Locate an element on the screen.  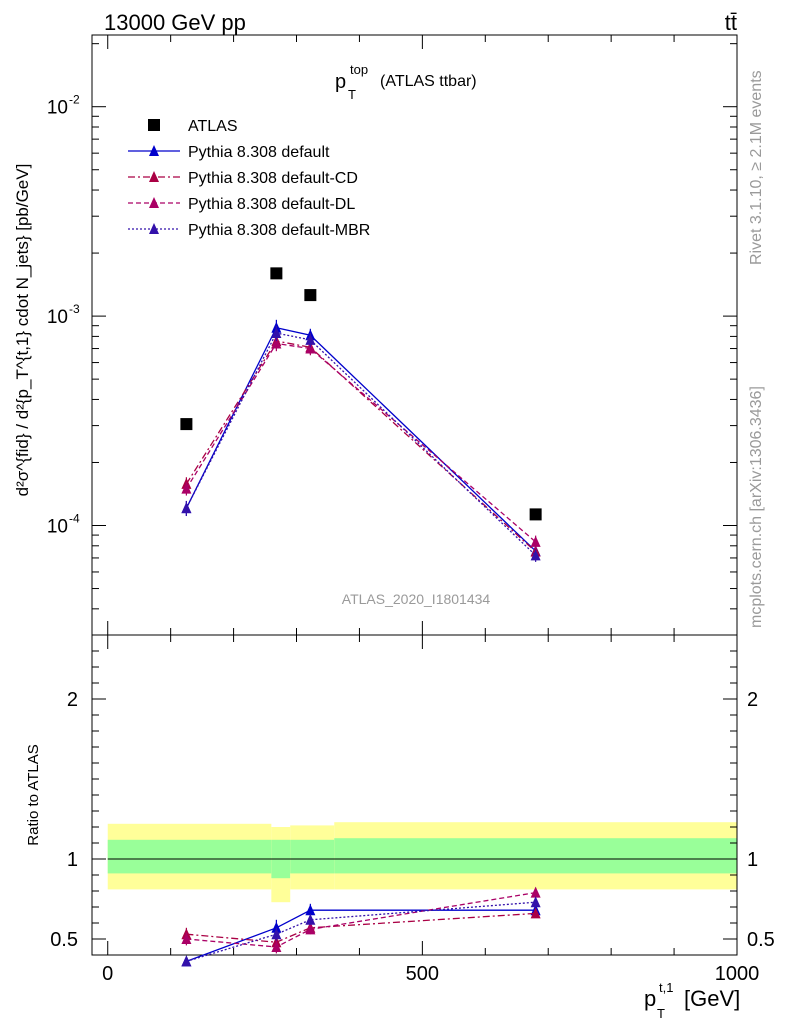
y-axis-label-ratio: Ratio to ATLAS is located at coordinates (33, 794).